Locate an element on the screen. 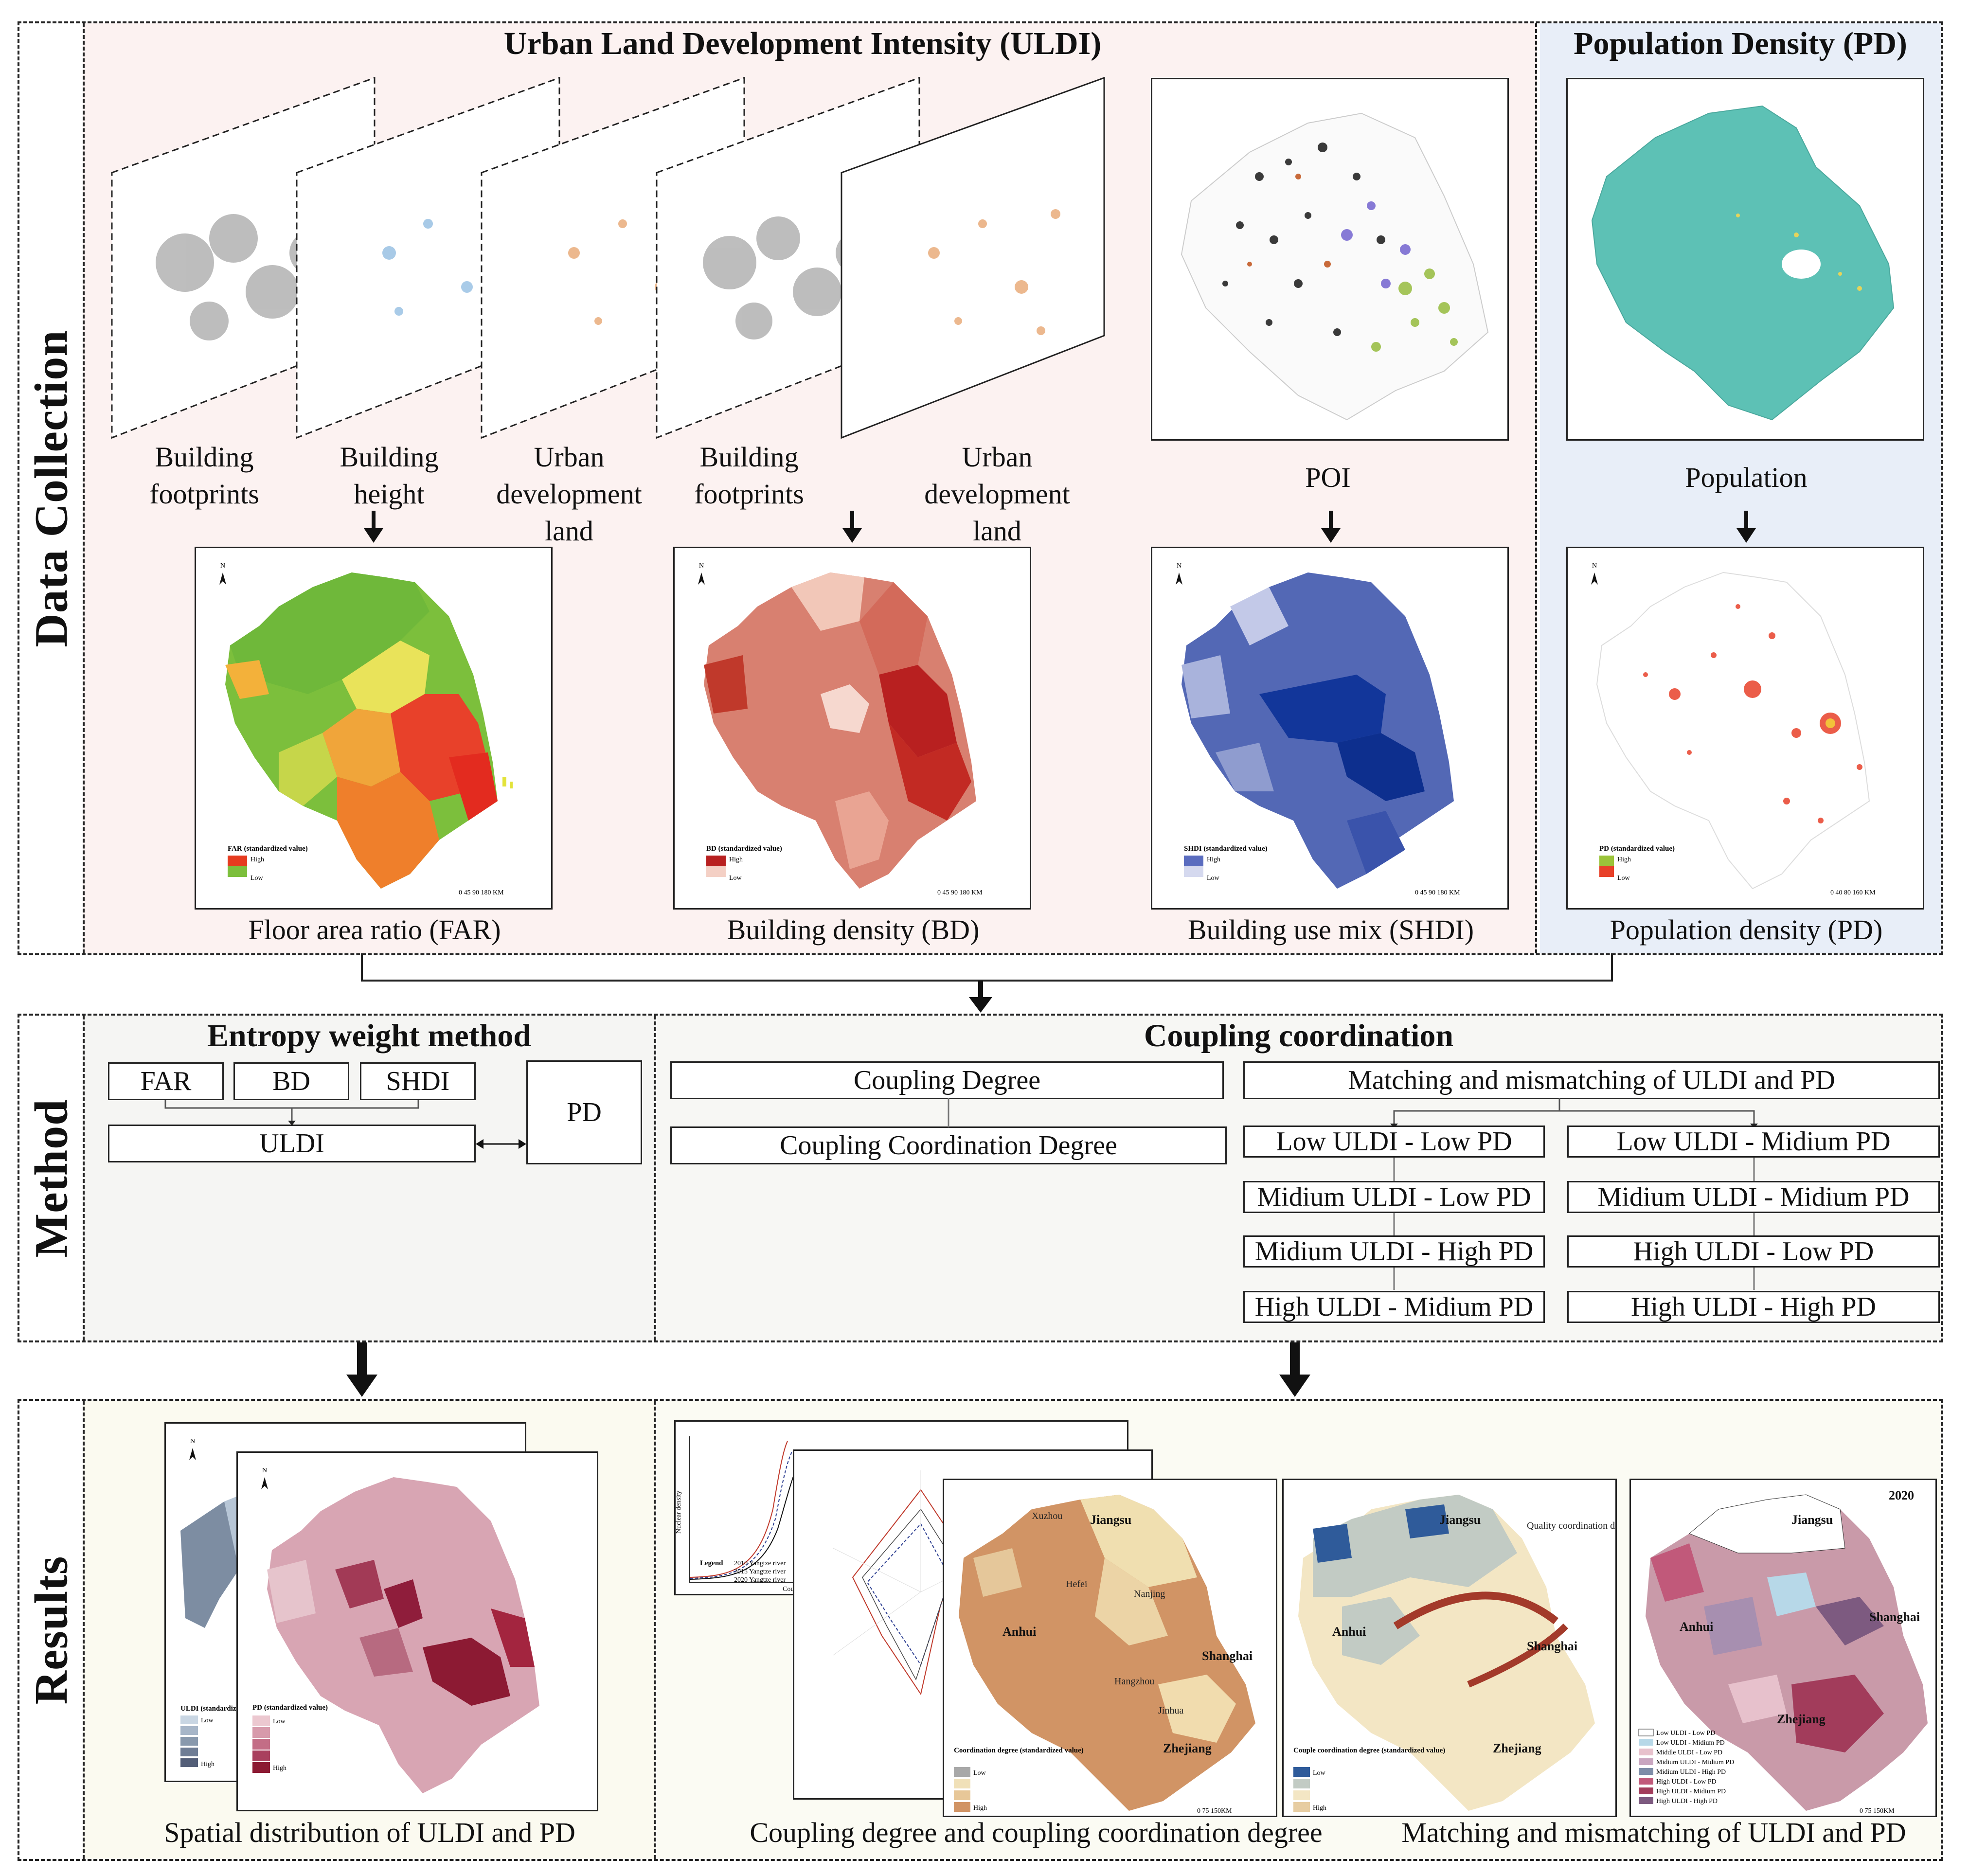 This screenshot has width=1969, height=1876. svg-text: Xuzhou is located at coordinates (1047, 1516).